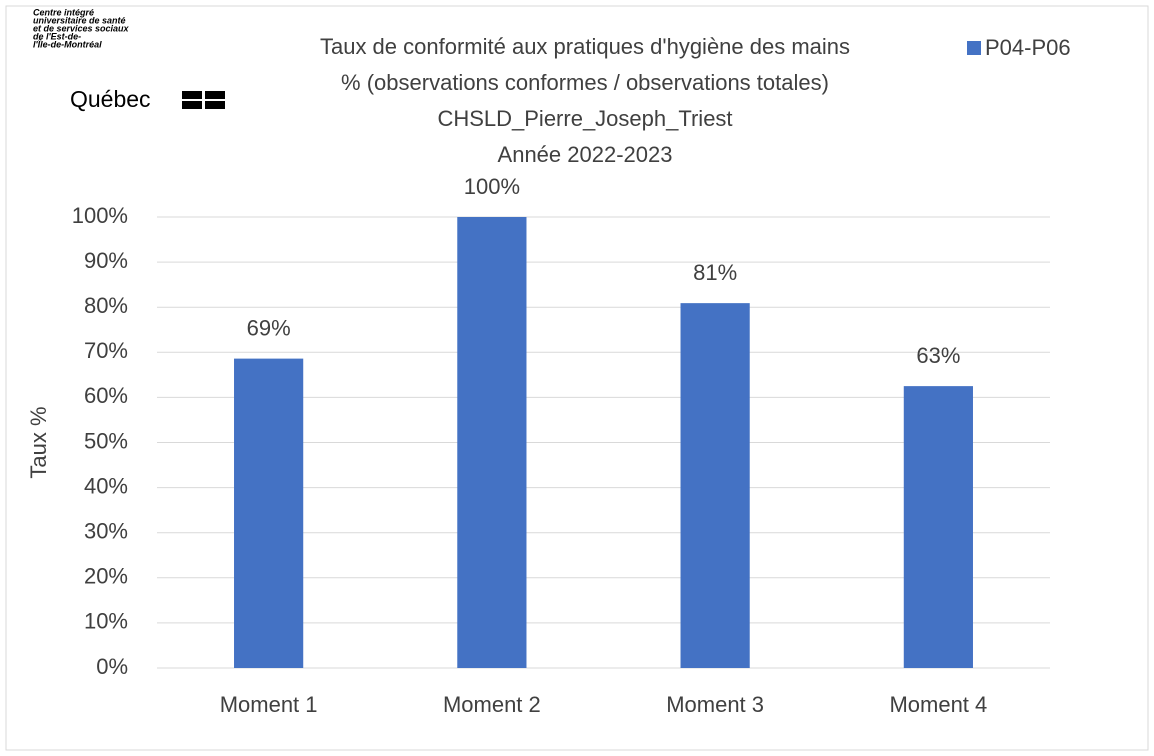 This screenshot has width=1154, height=756. Describe the element at coordinates (81, 28) in the screenshot. I see `logo-text: et de services sociaux` at that location.